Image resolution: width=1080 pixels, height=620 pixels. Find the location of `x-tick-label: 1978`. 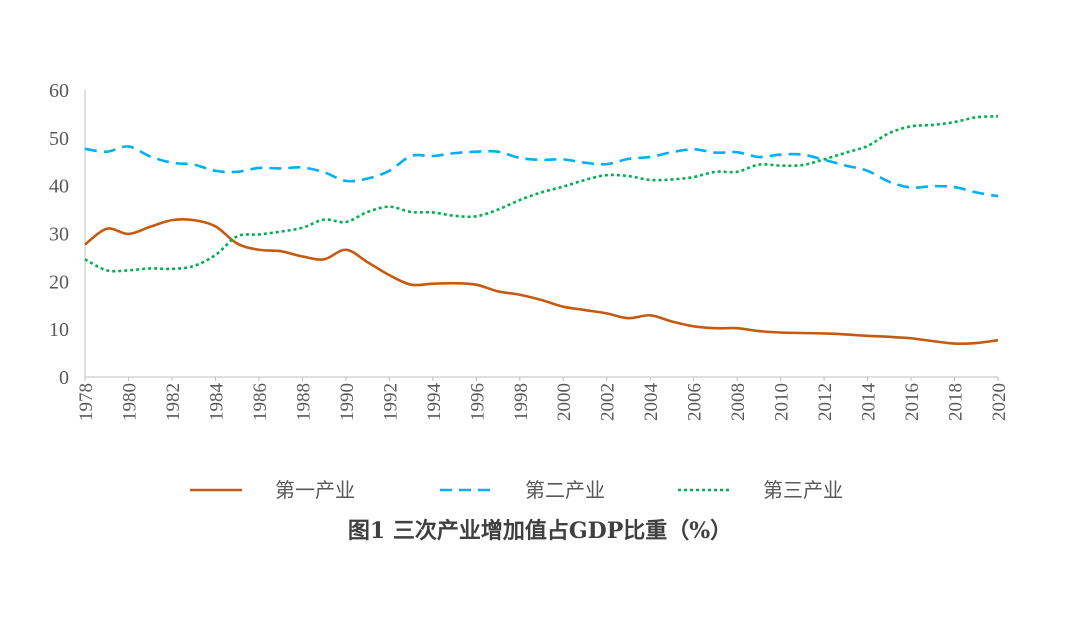

x-tick-label: 1978 is located at coordinates (86, 402).